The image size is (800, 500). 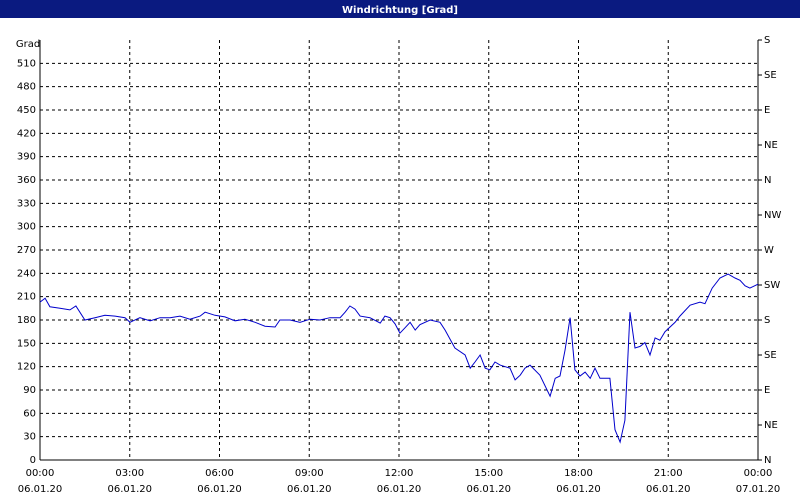 I want to click on y2-tick-label: NW, so click(x=772, y=215).